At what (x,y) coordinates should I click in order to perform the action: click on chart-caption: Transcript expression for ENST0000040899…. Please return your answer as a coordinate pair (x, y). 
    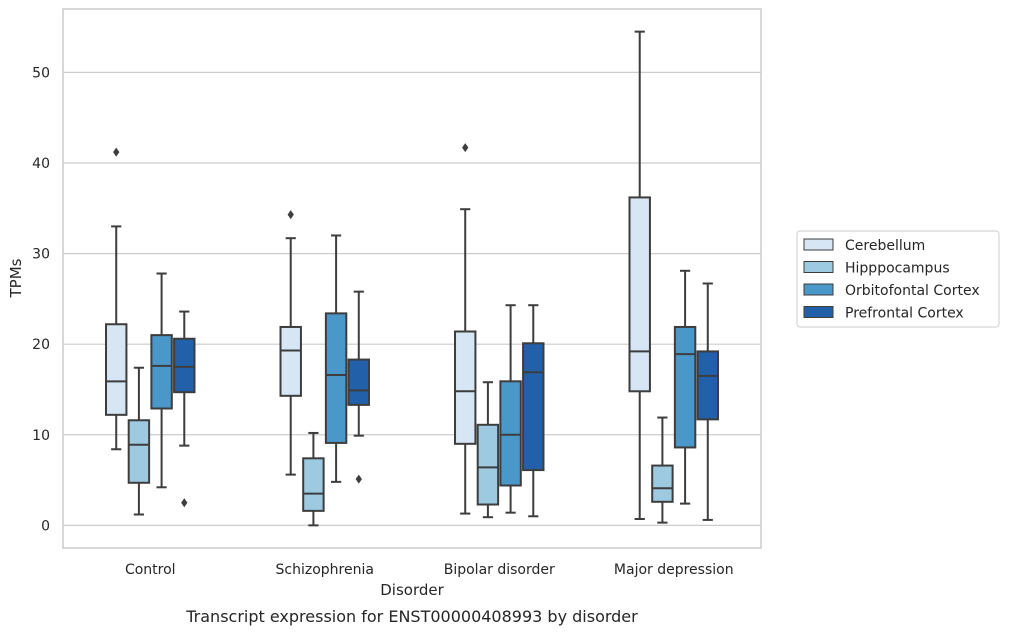
    Looking at the image, I should click on (411, 616).